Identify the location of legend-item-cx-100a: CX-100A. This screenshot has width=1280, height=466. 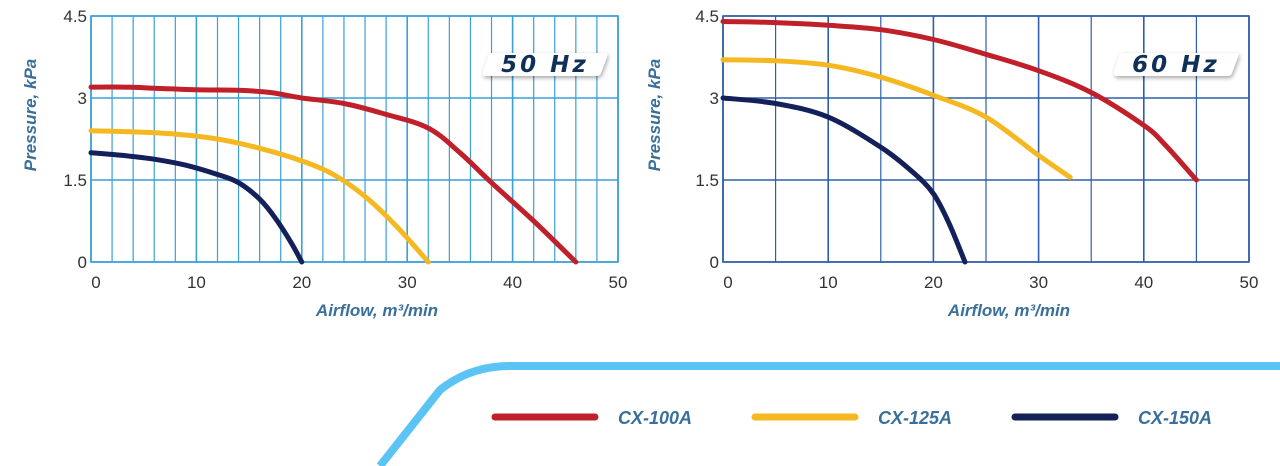
(591, 418).